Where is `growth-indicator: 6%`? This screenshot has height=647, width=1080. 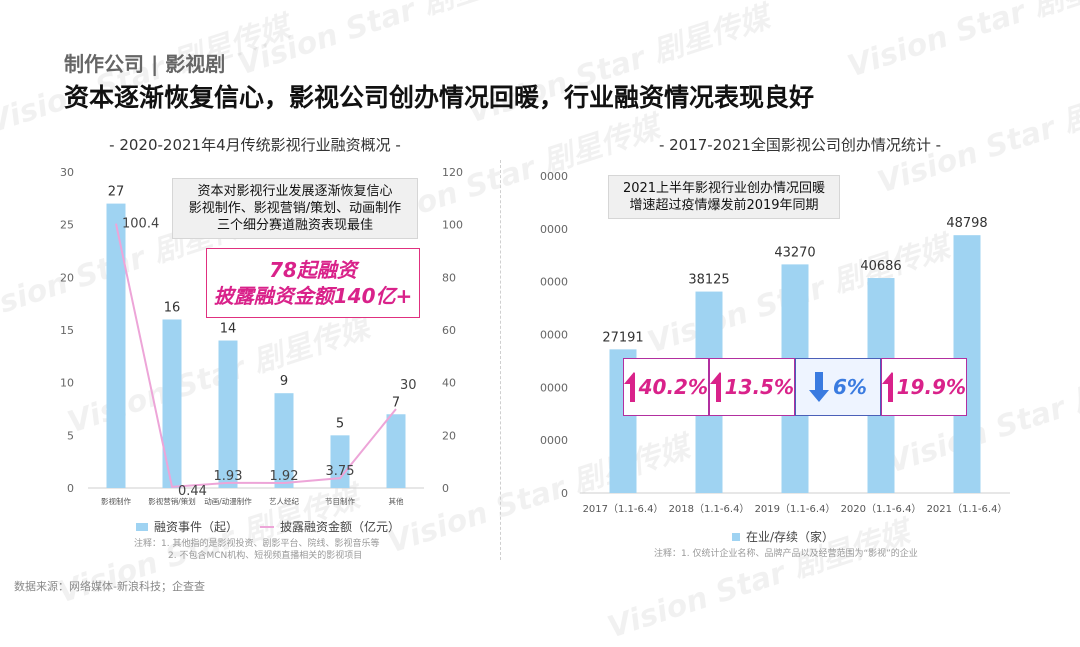
growth-indicator: 6% is located at coordinates (838, 387).